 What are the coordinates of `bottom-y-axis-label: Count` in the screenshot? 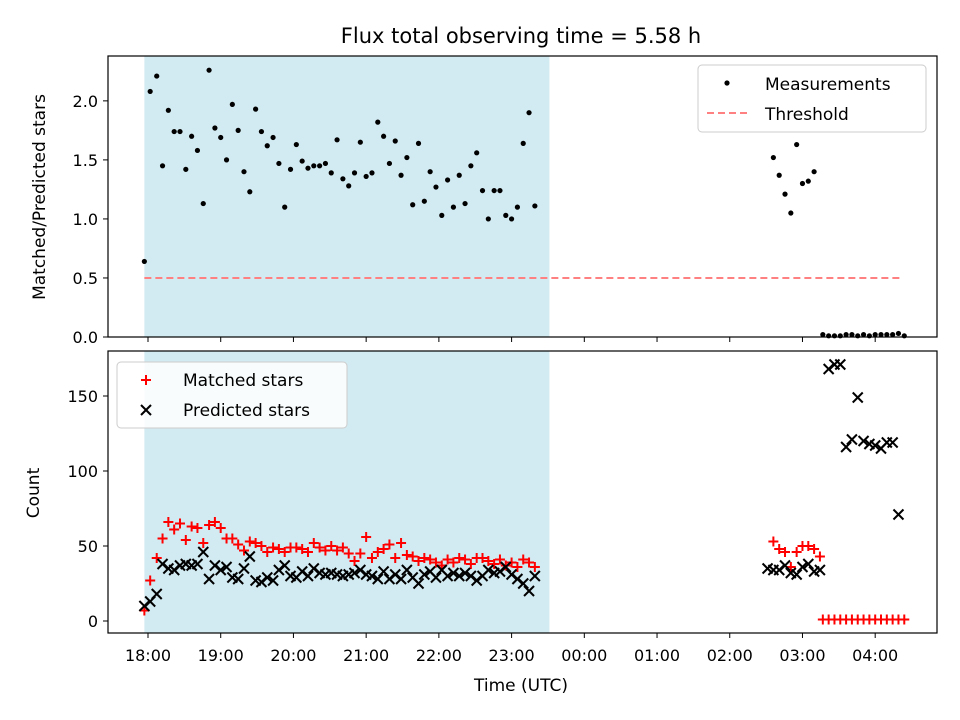 It's located at (34, 492).